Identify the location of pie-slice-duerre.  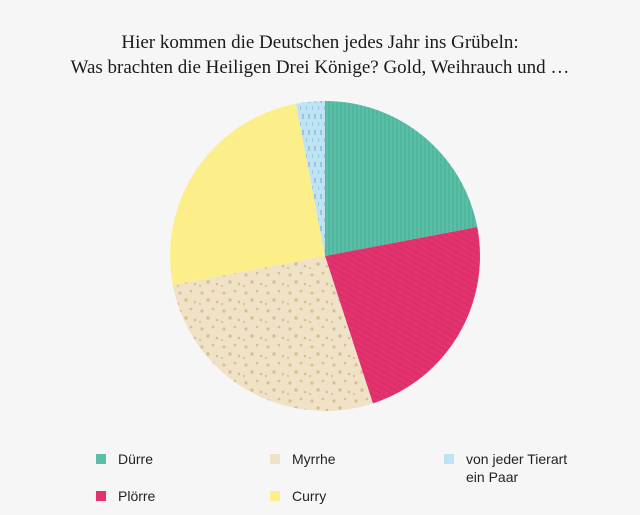
(401, 178).